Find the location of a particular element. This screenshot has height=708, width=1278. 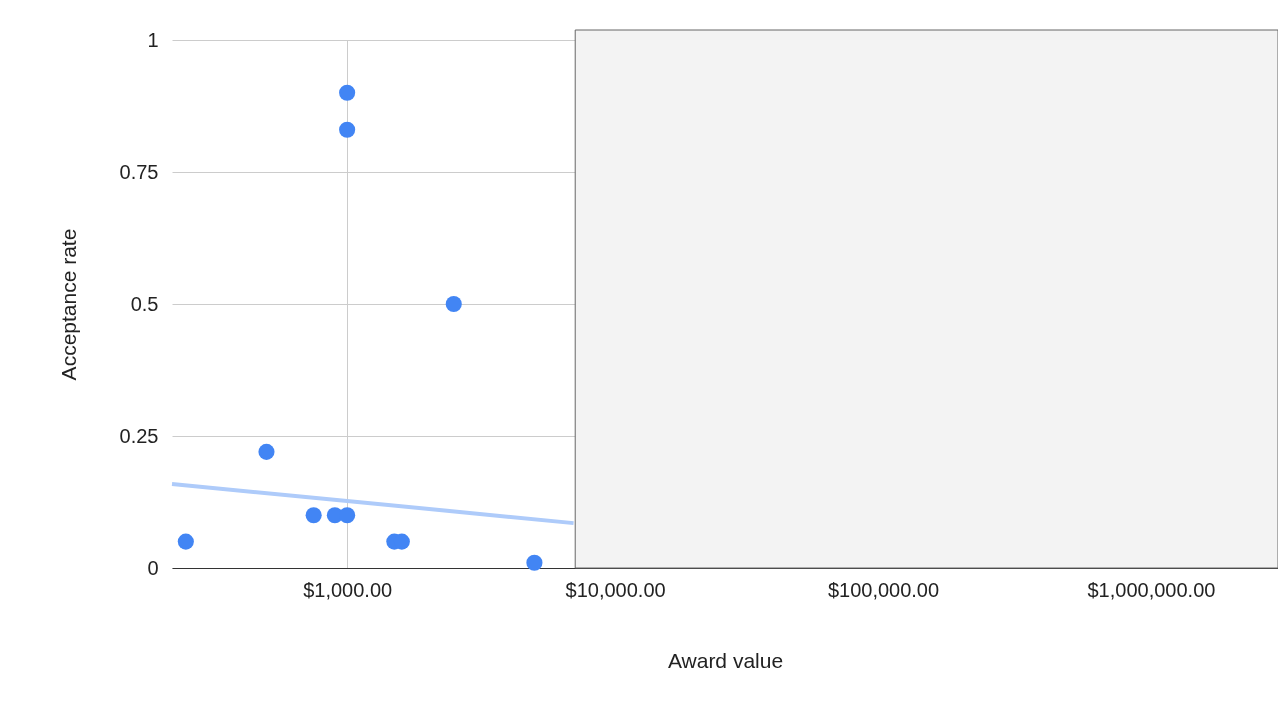

y-tick-label: 1 is located at coordinates (153, 39).